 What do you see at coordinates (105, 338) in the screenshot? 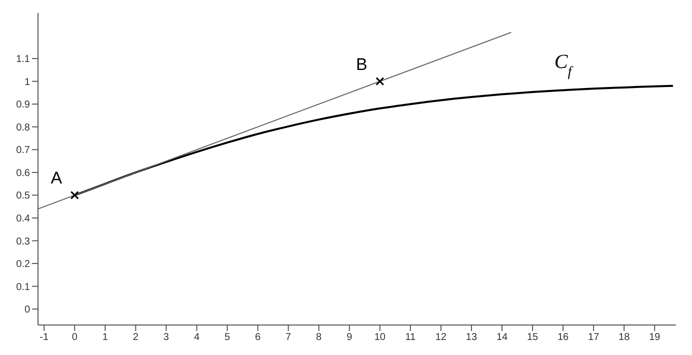
I see `x-tick-label: 1` at bounding box center [105, 338].